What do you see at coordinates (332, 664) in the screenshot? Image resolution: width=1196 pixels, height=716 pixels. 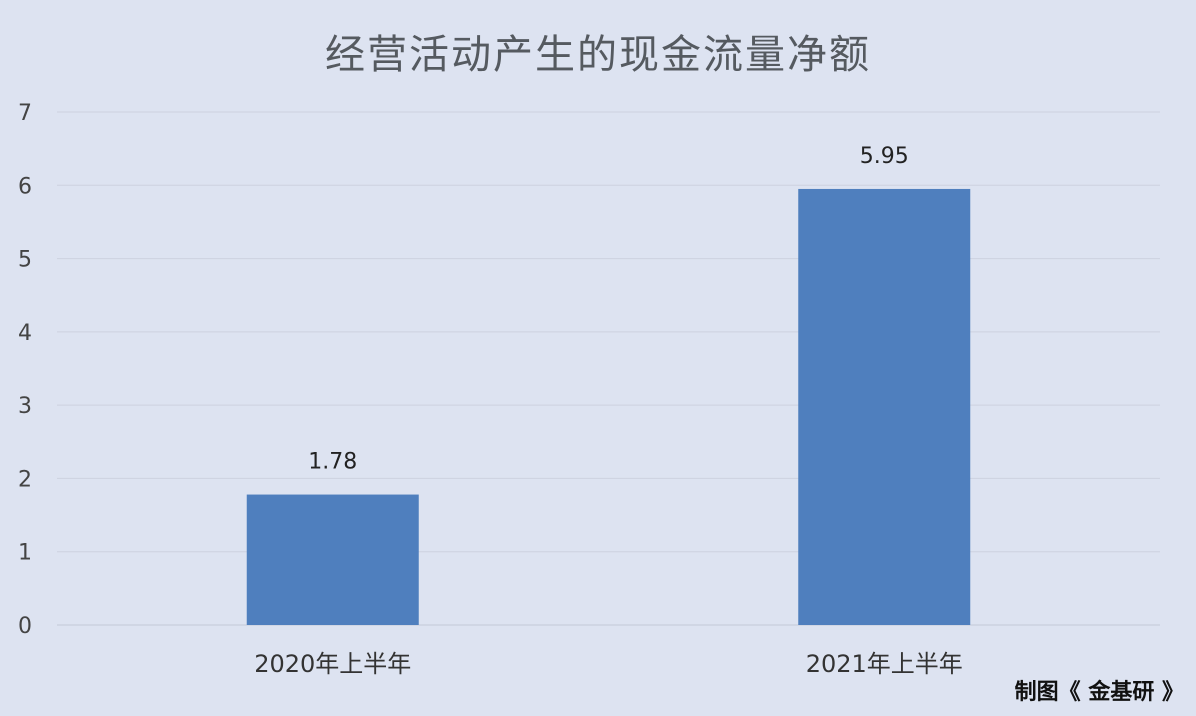 I see `x-tick-label: 2020年上半年` at bounding box center [332, 664].